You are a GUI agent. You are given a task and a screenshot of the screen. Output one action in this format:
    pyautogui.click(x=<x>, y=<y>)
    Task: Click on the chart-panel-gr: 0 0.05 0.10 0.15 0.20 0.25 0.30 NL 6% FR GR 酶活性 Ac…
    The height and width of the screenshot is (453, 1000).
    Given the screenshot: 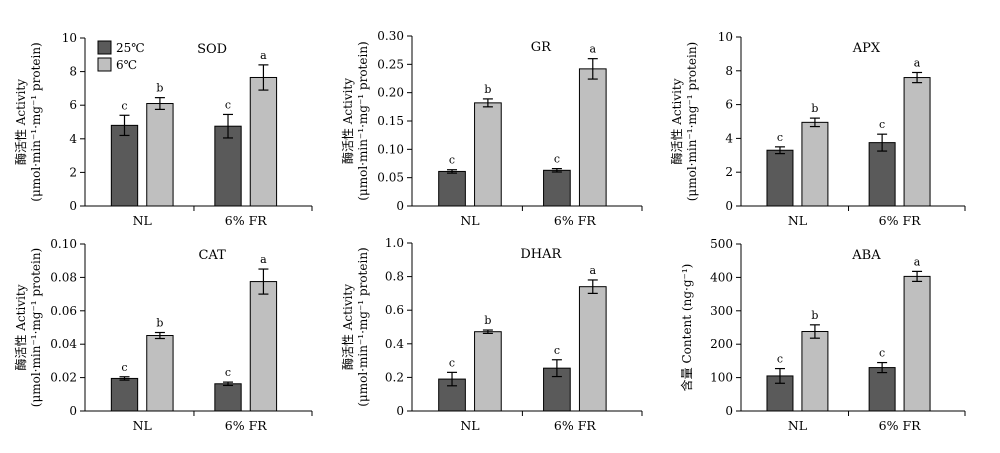 What is the action you would take?
    pyautogui.click(x=491, y=128)
    